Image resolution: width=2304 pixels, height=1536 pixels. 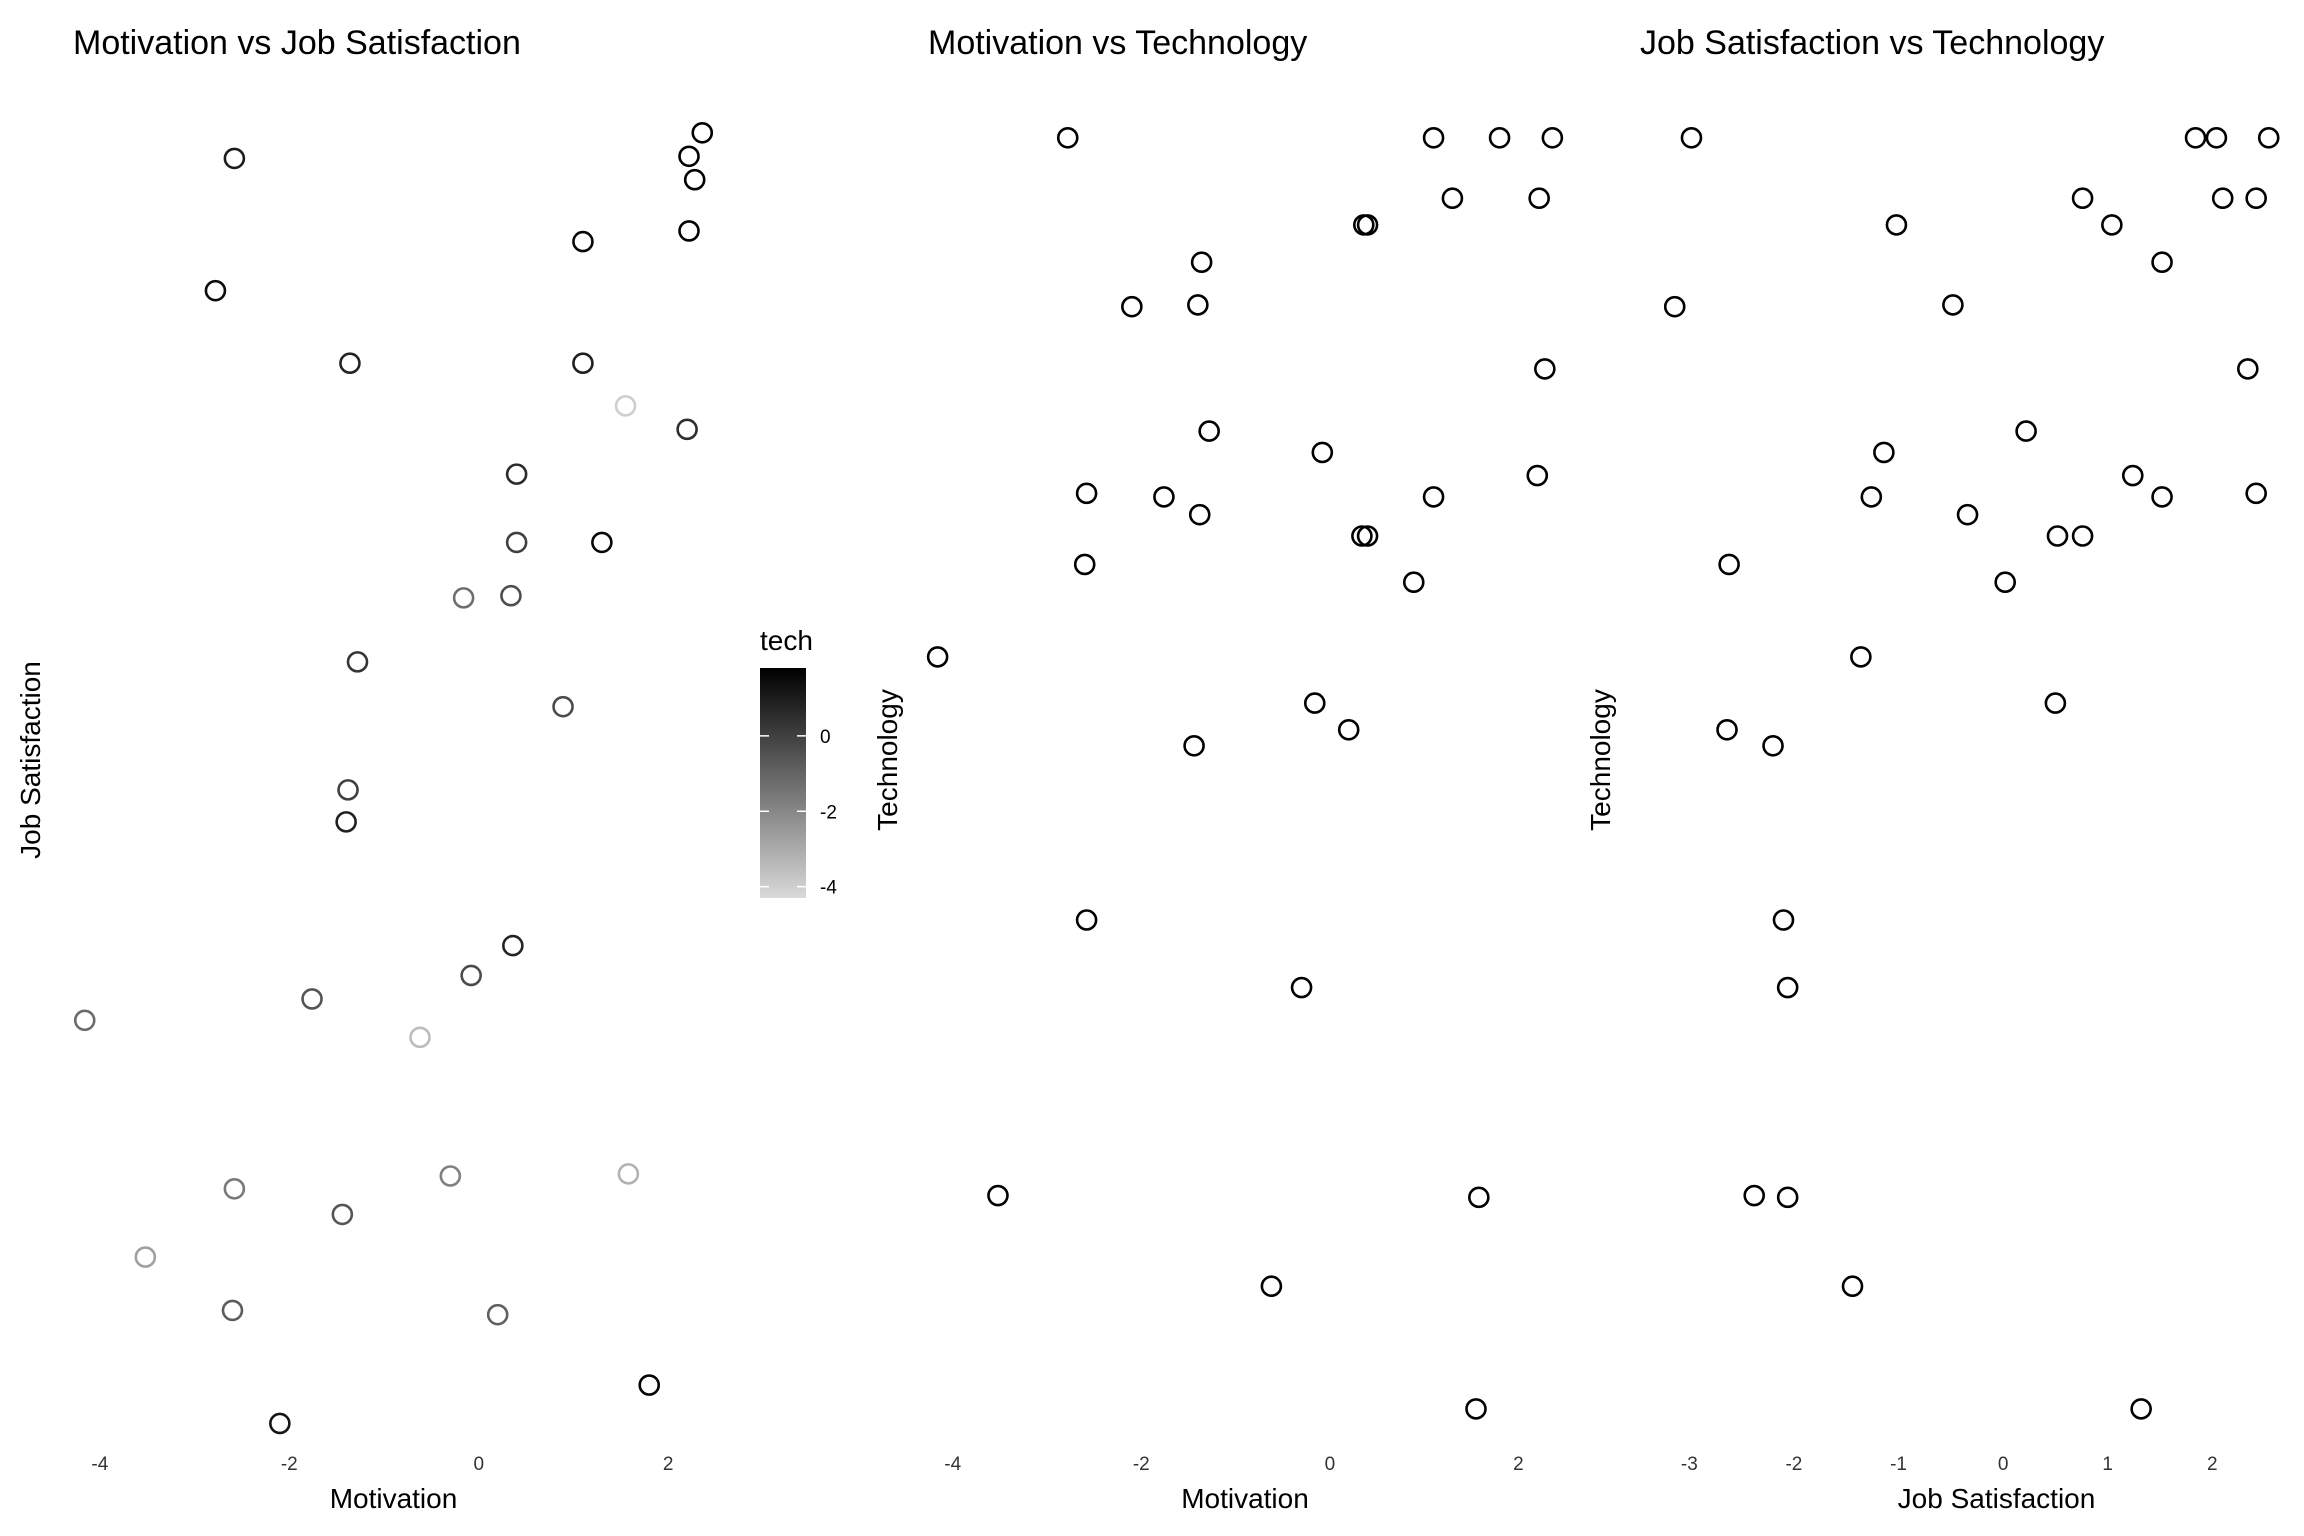 What do you see at coordinates (99, 1464) in the screenshot?
I see `x-tick-label: -4` at bounding box center [99, 1464].